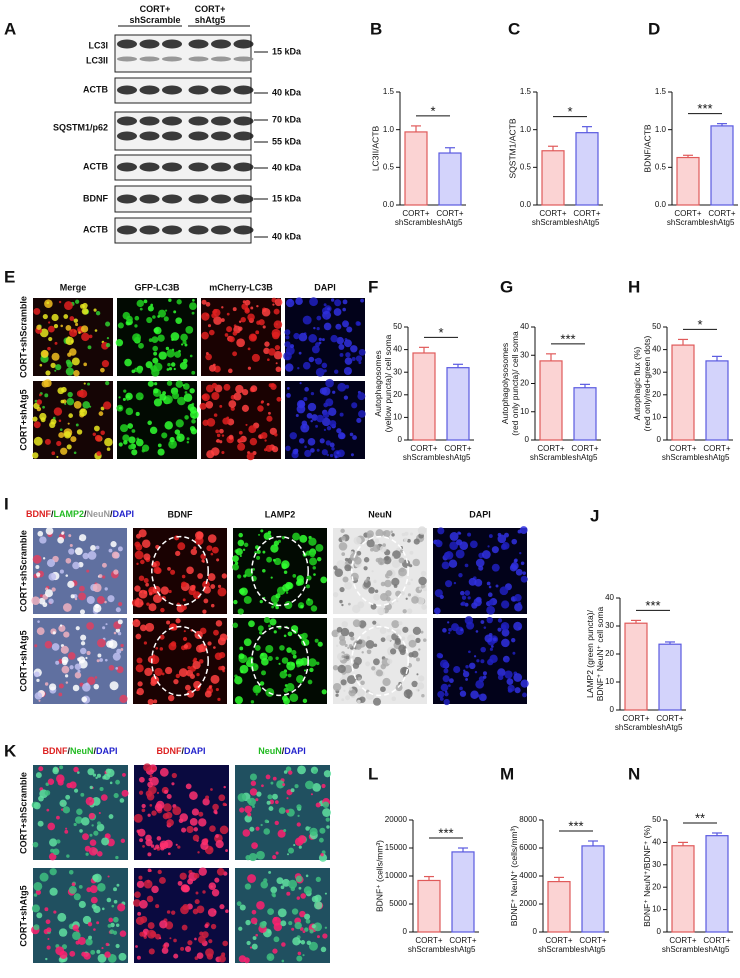 The width and height of the screenshot is (740, 978). I want to click on bar, so click(587, 169).